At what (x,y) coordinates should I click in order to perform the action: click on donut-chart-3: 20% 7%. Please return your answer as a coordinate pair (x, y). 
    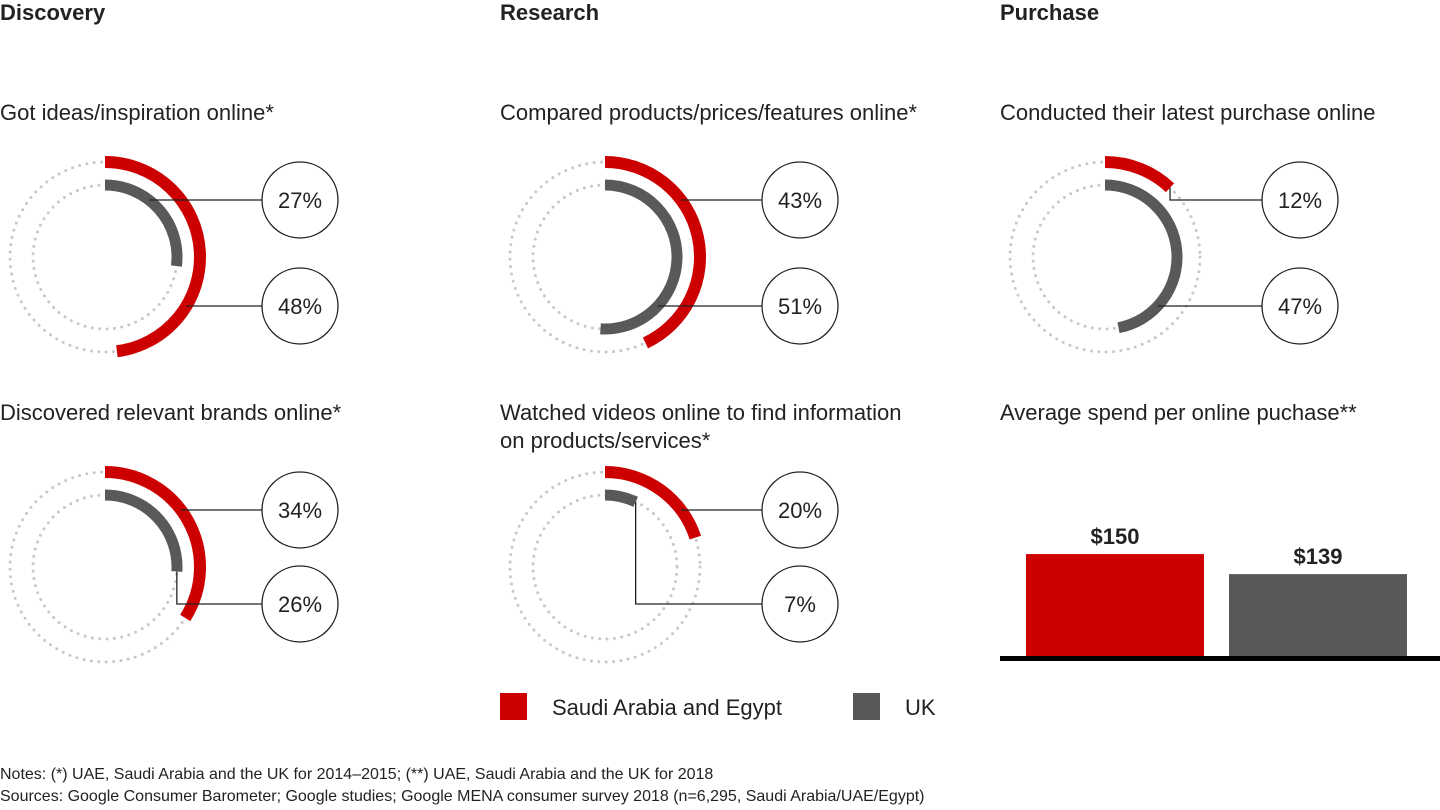
    Looking at the image, I should click on (673, 565).